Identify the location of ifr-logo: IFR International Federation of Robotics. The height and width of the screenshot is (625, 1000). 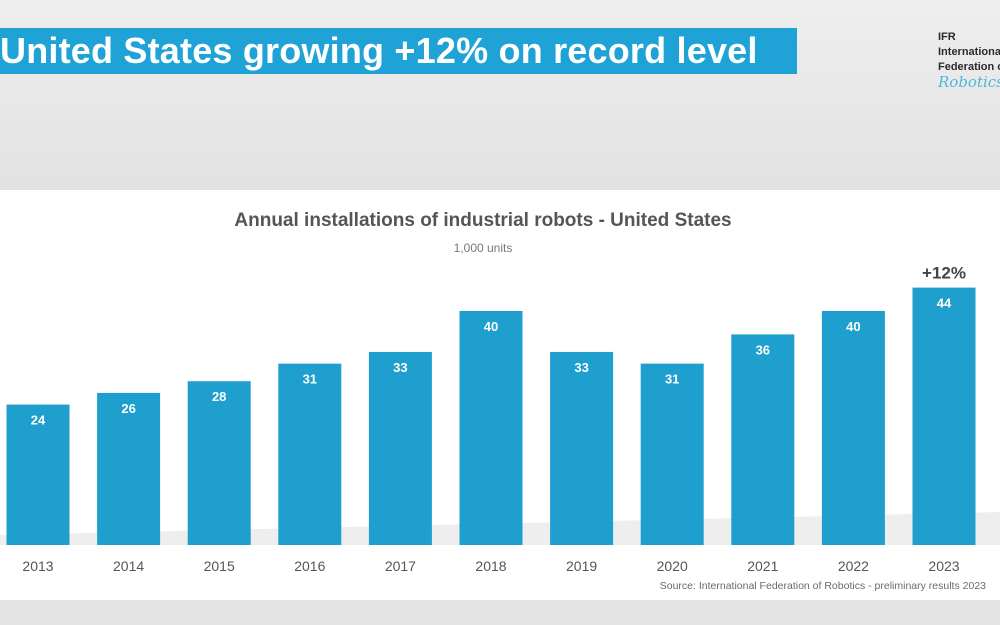
(969, 65).